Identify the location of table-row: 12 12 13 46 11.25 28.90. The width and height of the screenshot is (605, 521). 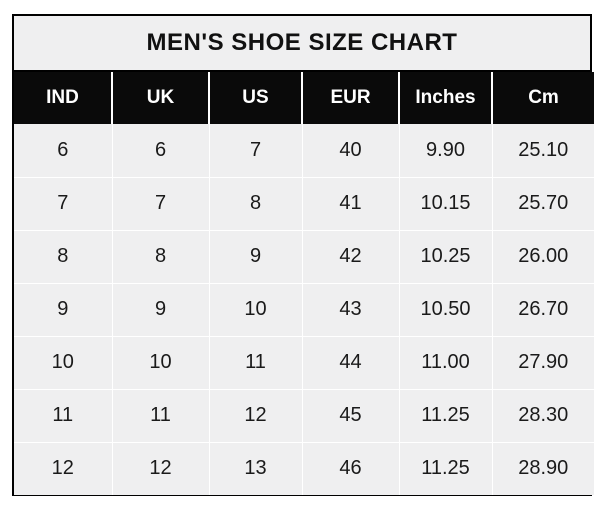
(304, 468).